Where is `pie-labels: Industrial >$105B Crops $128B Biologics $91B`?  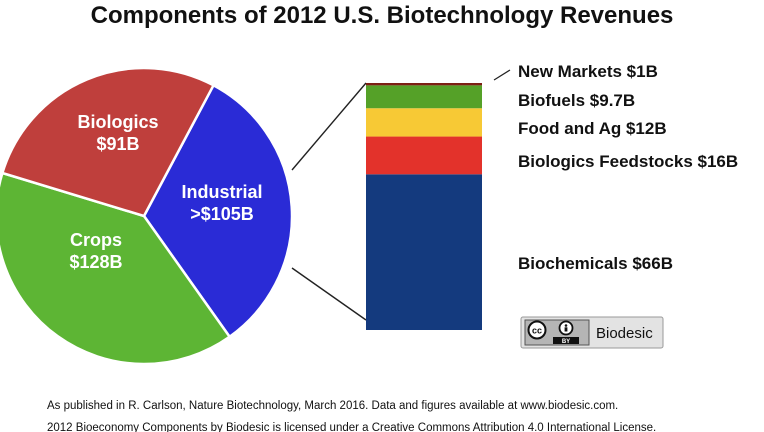 pie-labels: Industrial >$105B Crops $128B Biologics $91B is located at coordinates (165, 192).